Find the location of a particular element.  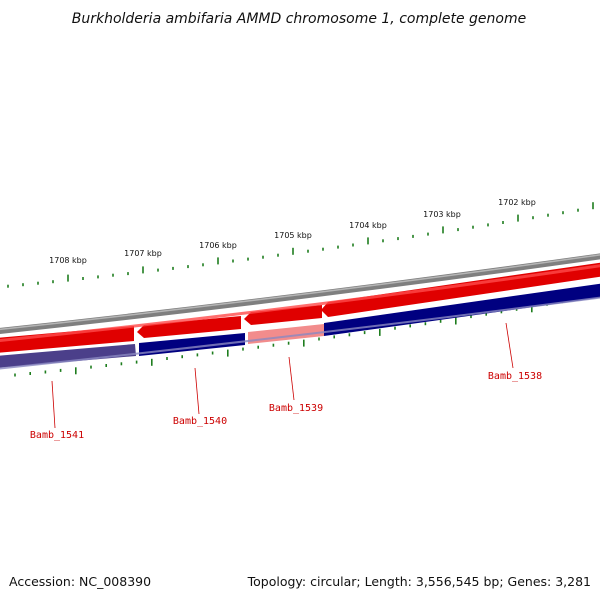

gene-forward-bamb1539 is located at coordinates (283, 315).